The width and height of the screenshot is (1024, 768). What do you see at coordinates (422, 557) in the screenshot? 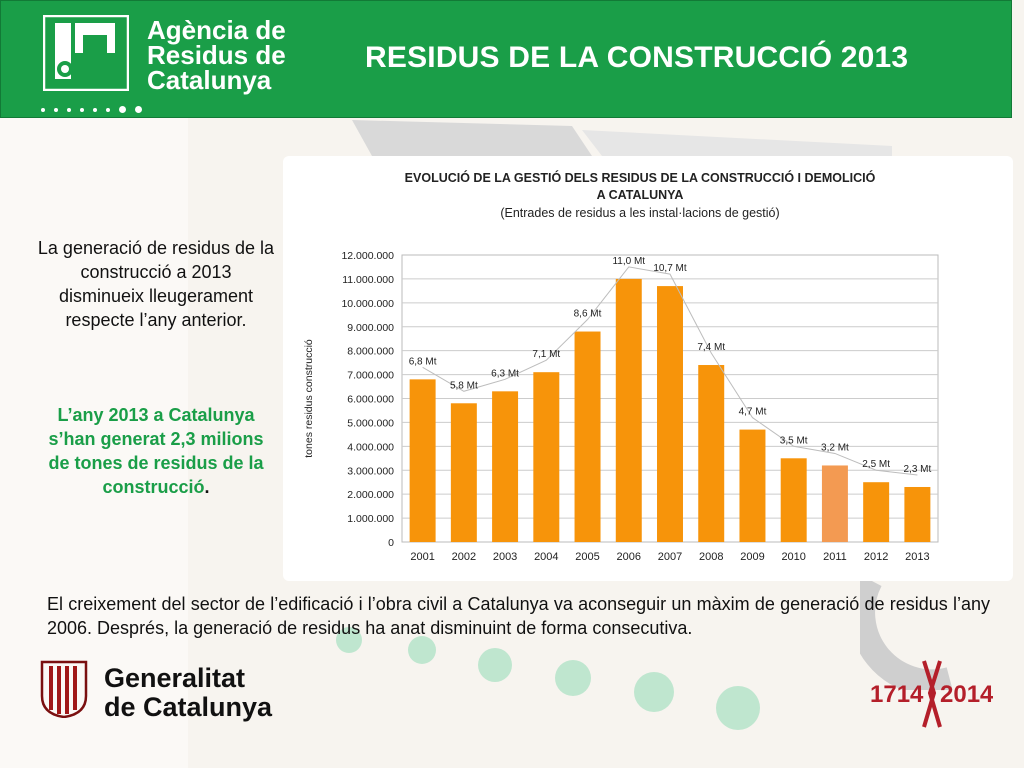
I see `x-tick-label: 2001` at bounding box center [422, 557].